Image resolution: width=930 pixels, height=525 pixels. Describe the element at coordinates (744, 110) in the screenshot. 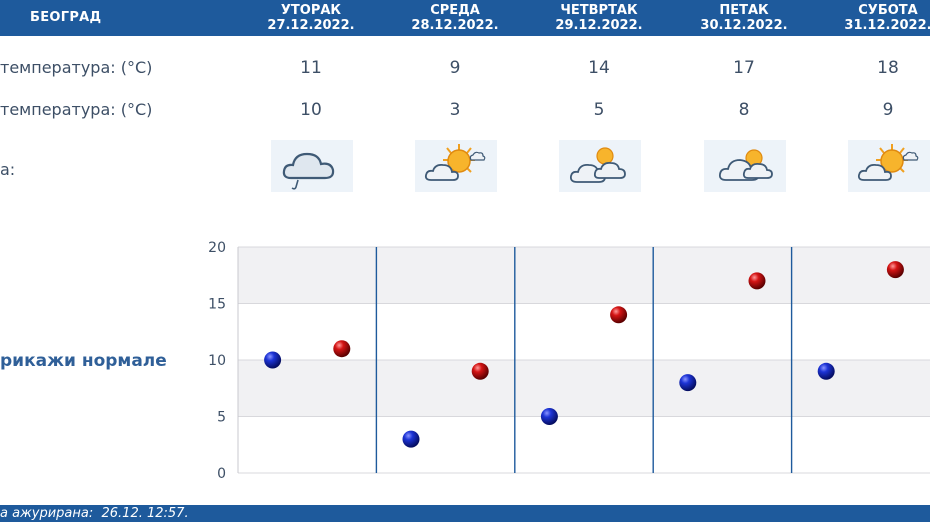

I see `min-temp-value: 8` at that location.